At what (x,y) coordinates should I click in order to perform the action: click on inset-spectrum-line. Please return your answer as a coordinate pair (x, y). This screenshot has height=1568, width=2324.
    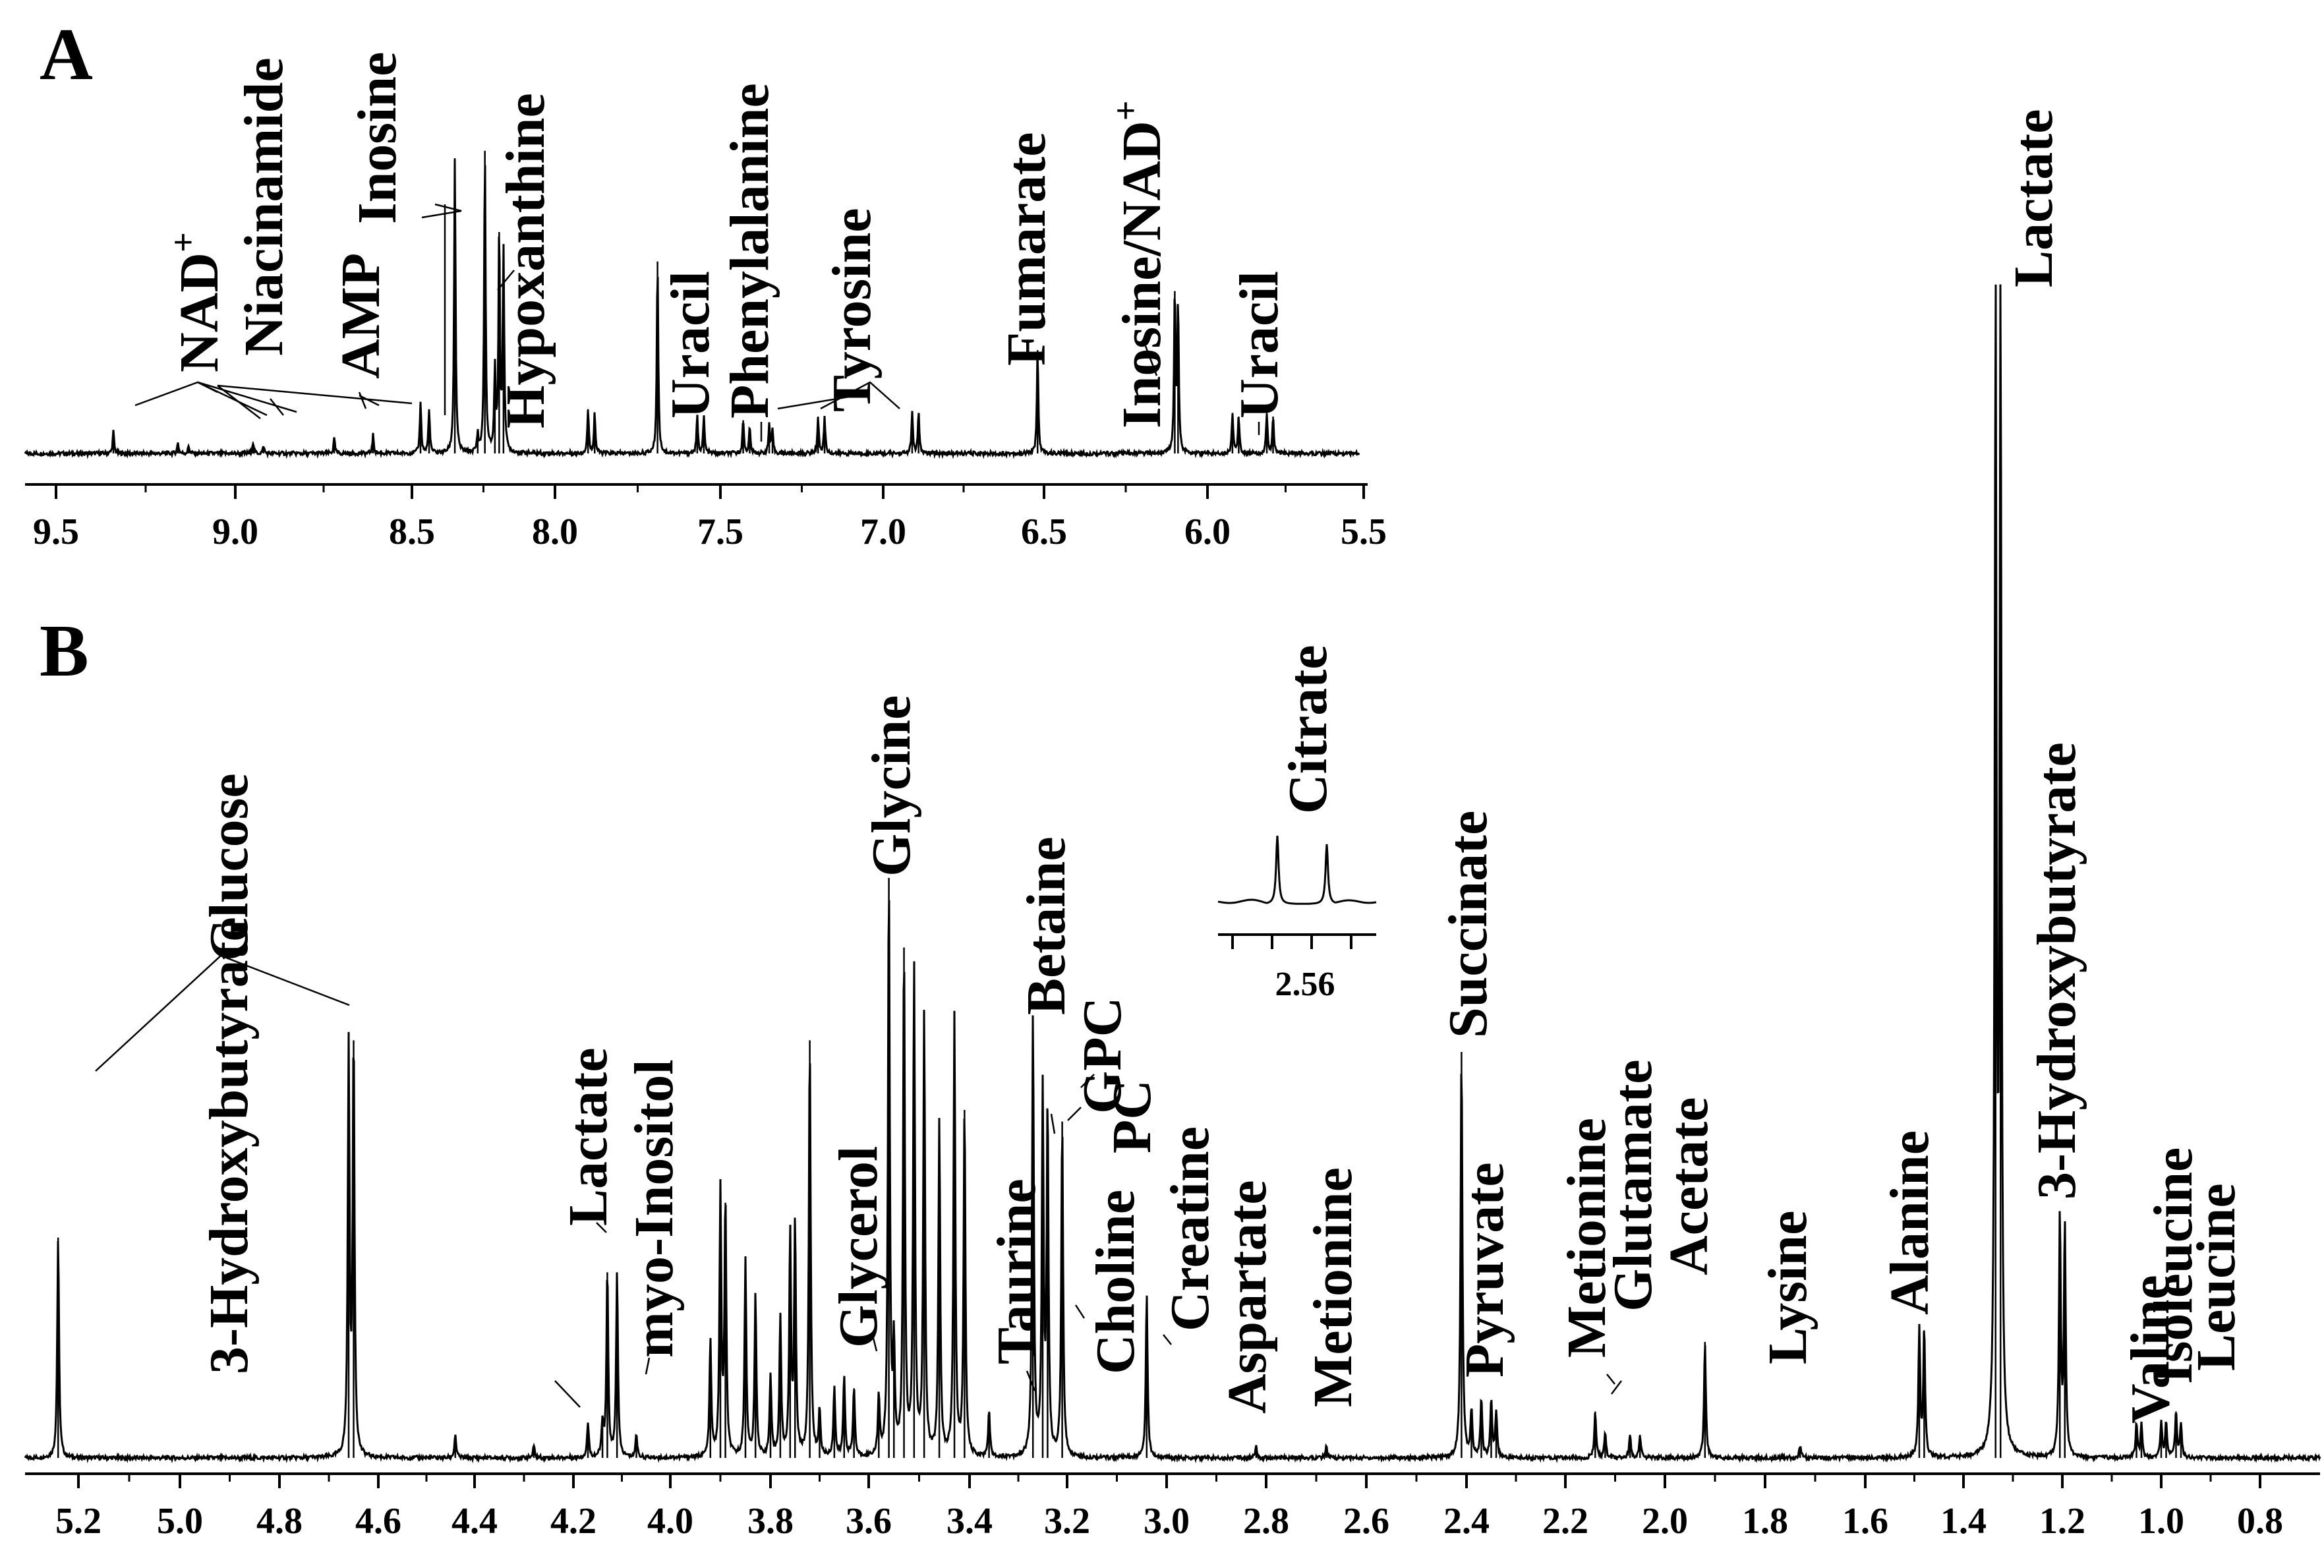
    Looking at the image, I should click on (1297, 870).